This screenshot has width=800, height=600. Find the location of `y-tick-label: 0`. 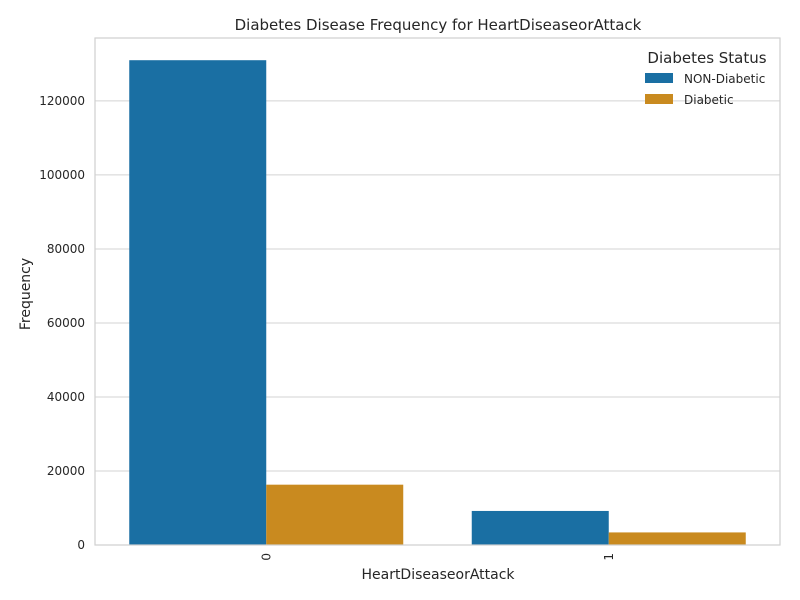

y-tick-label: 0 is located at coordinates (81, 545).